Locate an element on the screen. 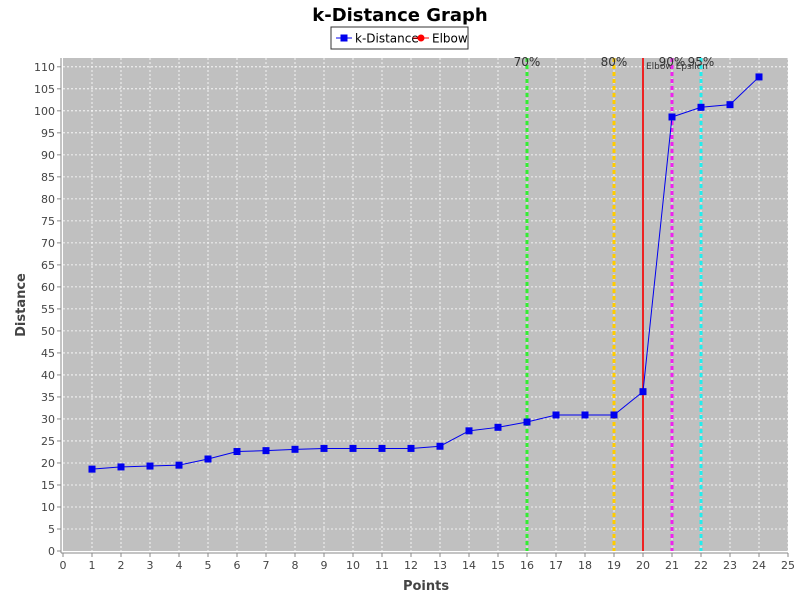 Image resolution: width=800 pixels, height=600 pixels. y-tick-label: 15 is located at coordinates (48, 485).